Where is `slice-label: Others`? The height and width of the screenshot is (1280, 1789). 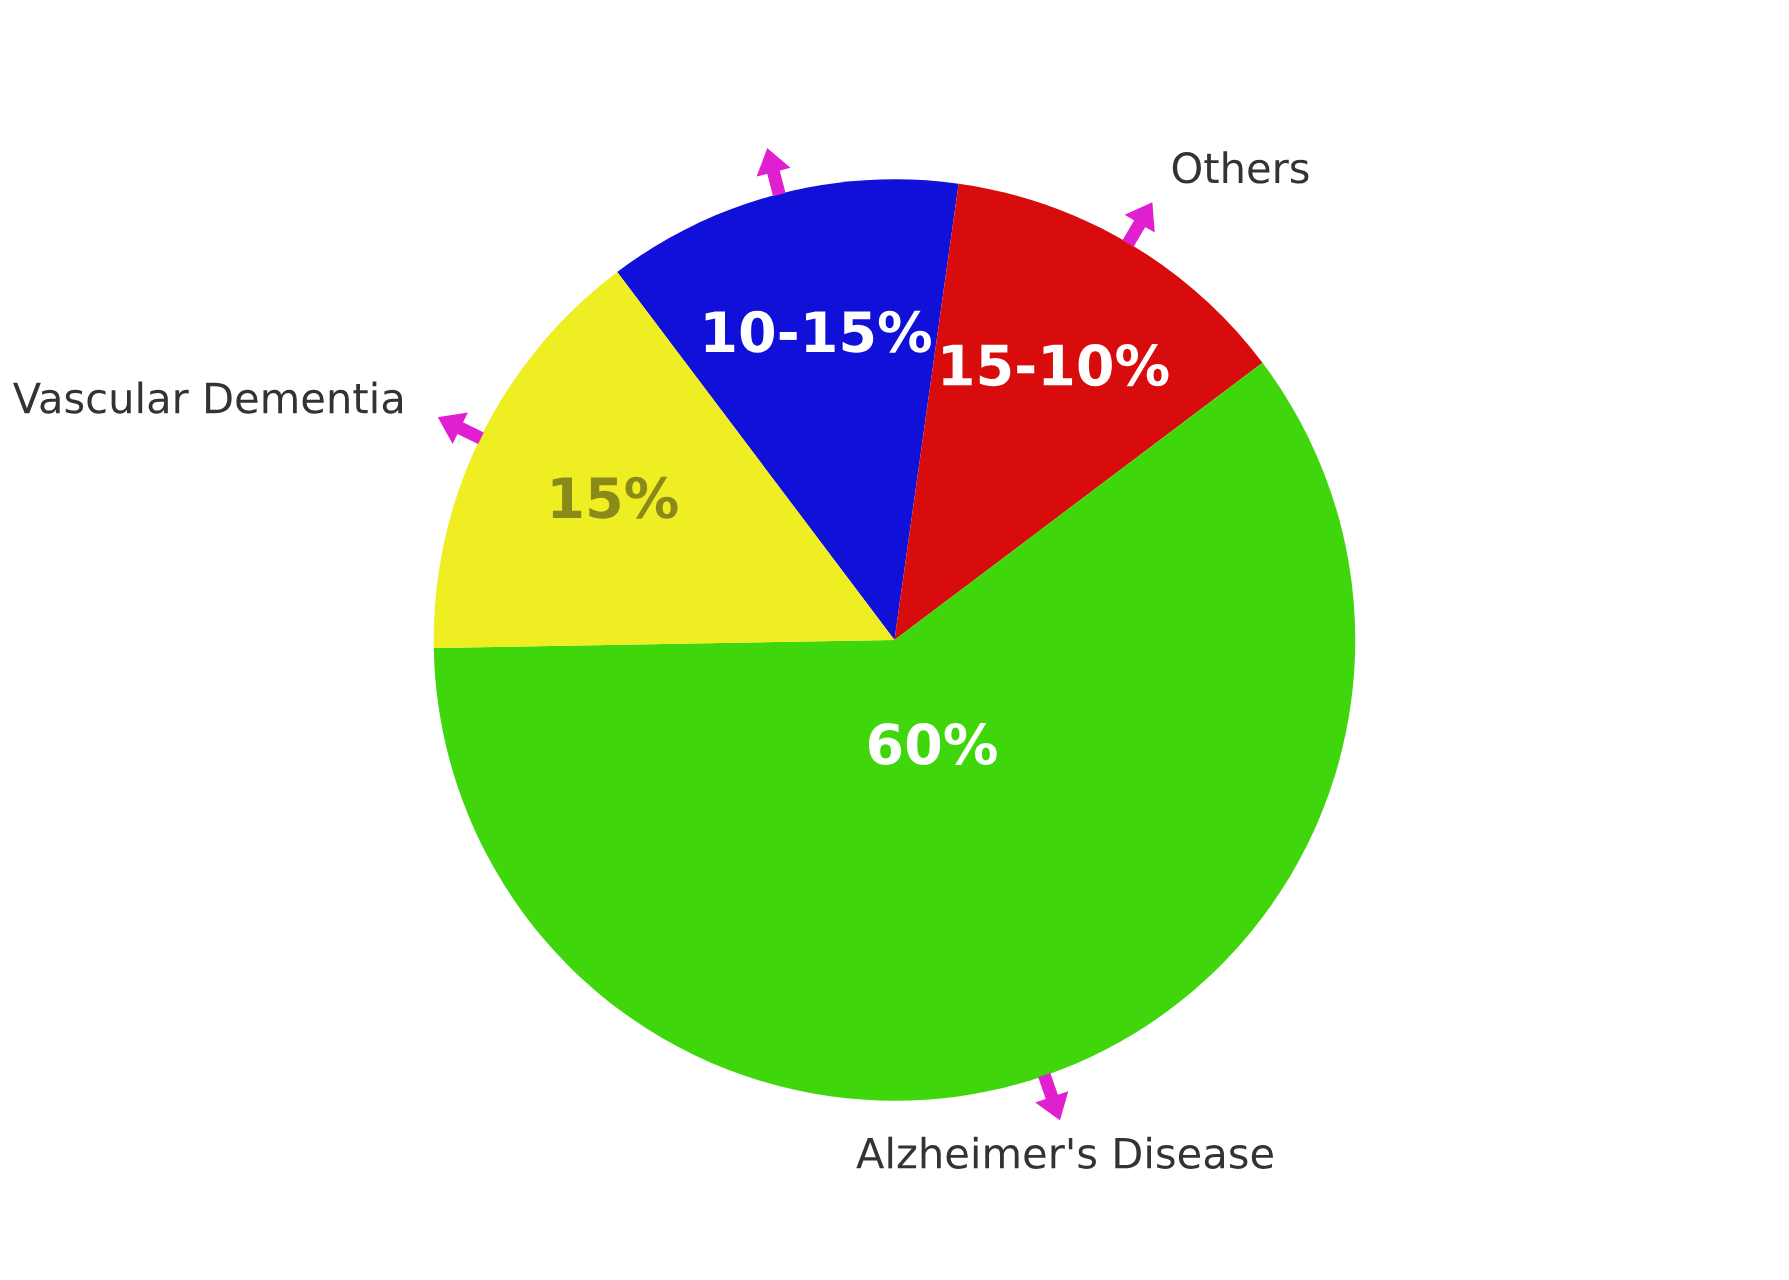 slice-label: Others is located at coordinates (1240, 167).